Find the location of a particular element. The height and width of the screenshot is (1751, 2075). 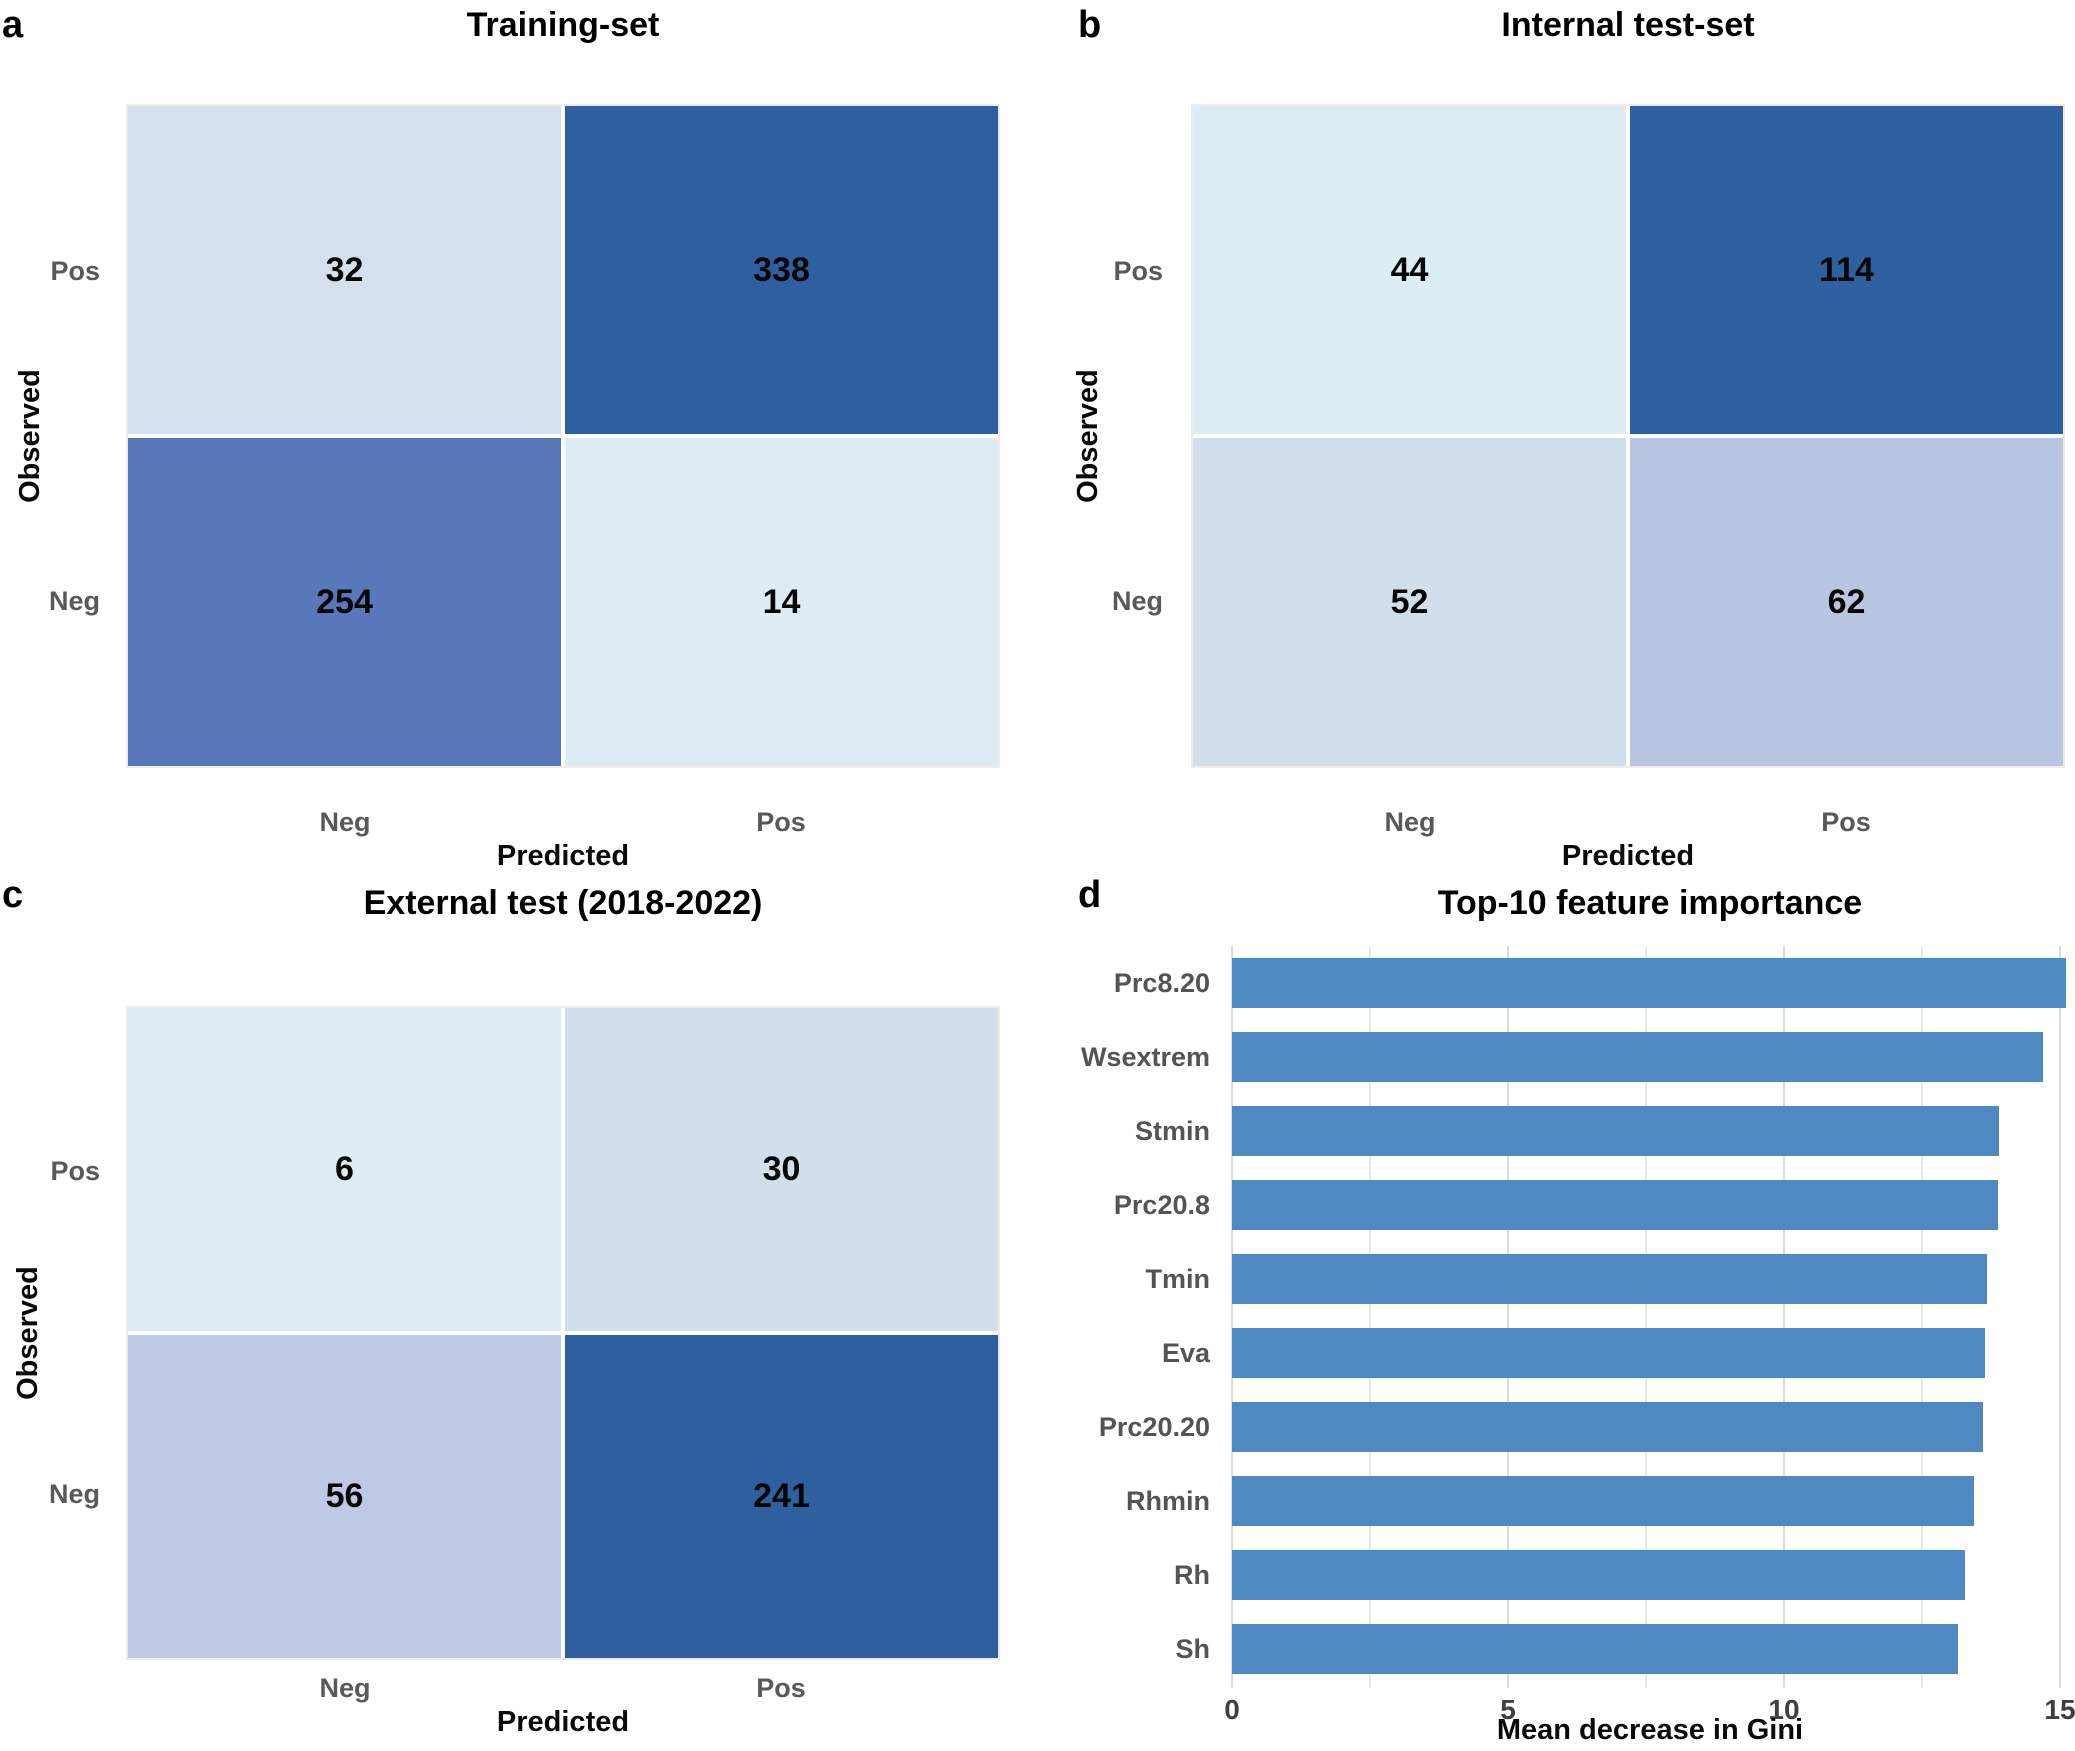

matrix-cell-neg-neg: 56 is located at coordinates (344, 1496).